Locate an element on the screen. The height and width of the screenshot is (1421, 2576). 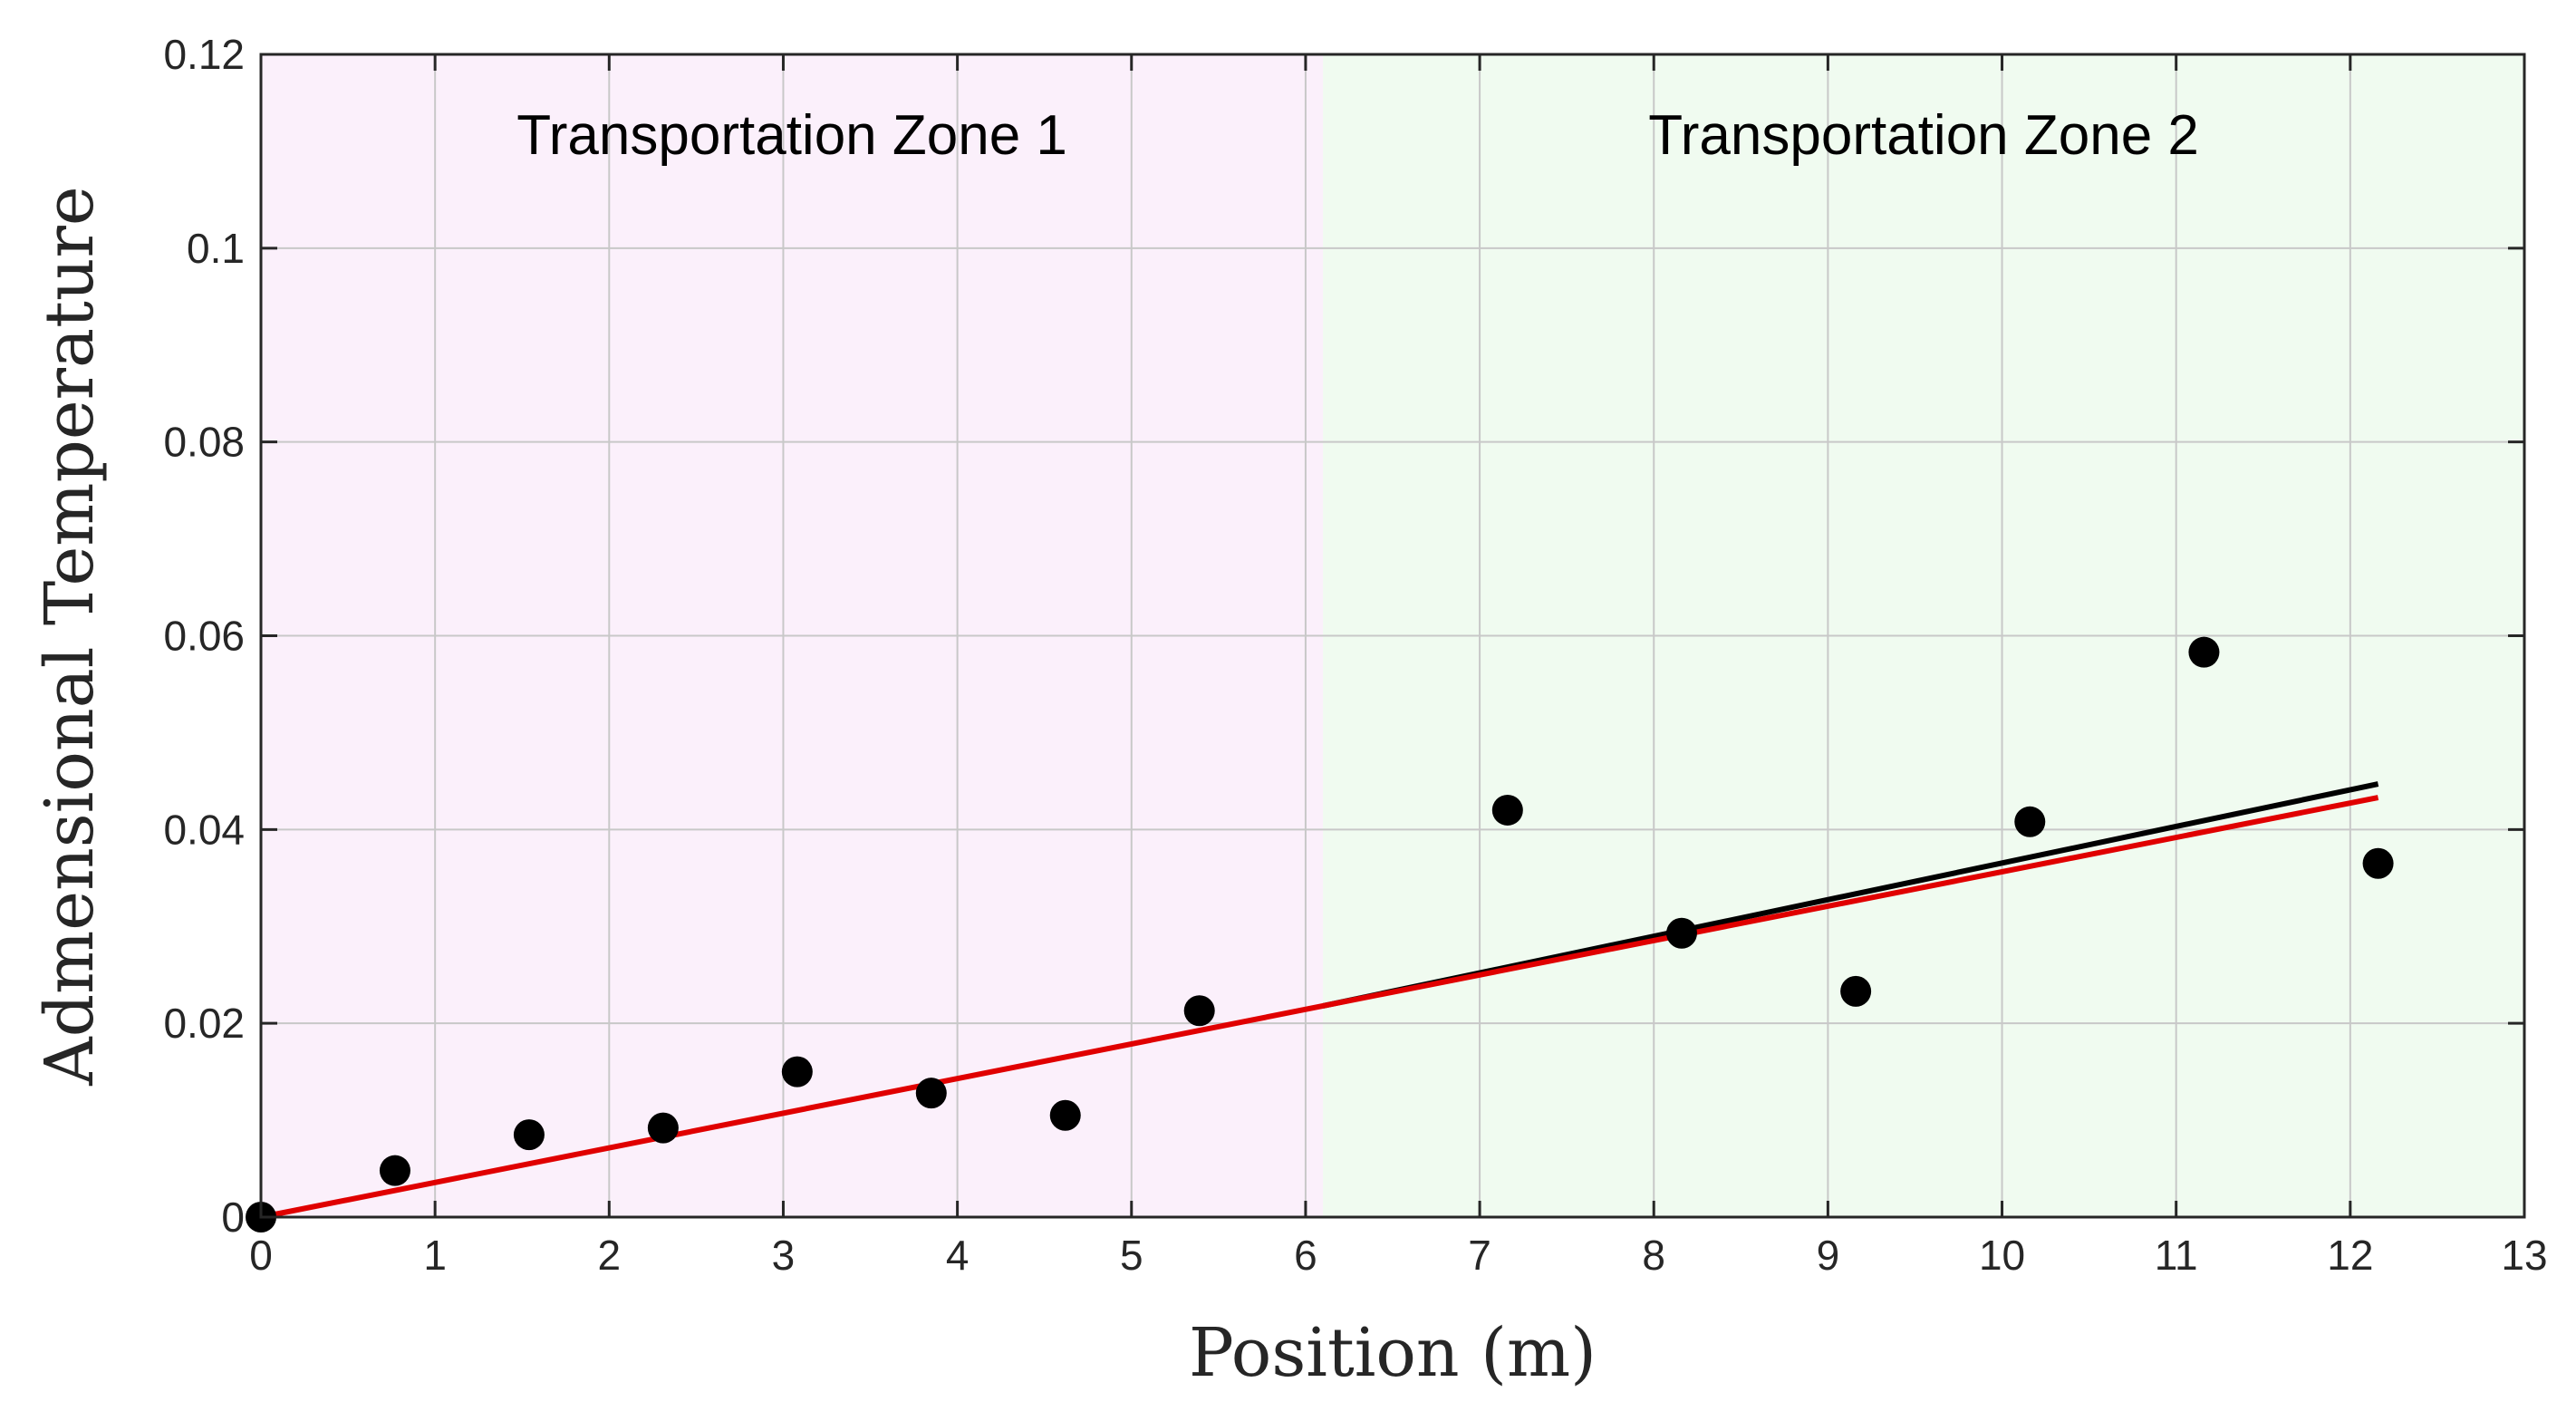
y-tick-label: 0.12 is located at coordinates (204, 54).